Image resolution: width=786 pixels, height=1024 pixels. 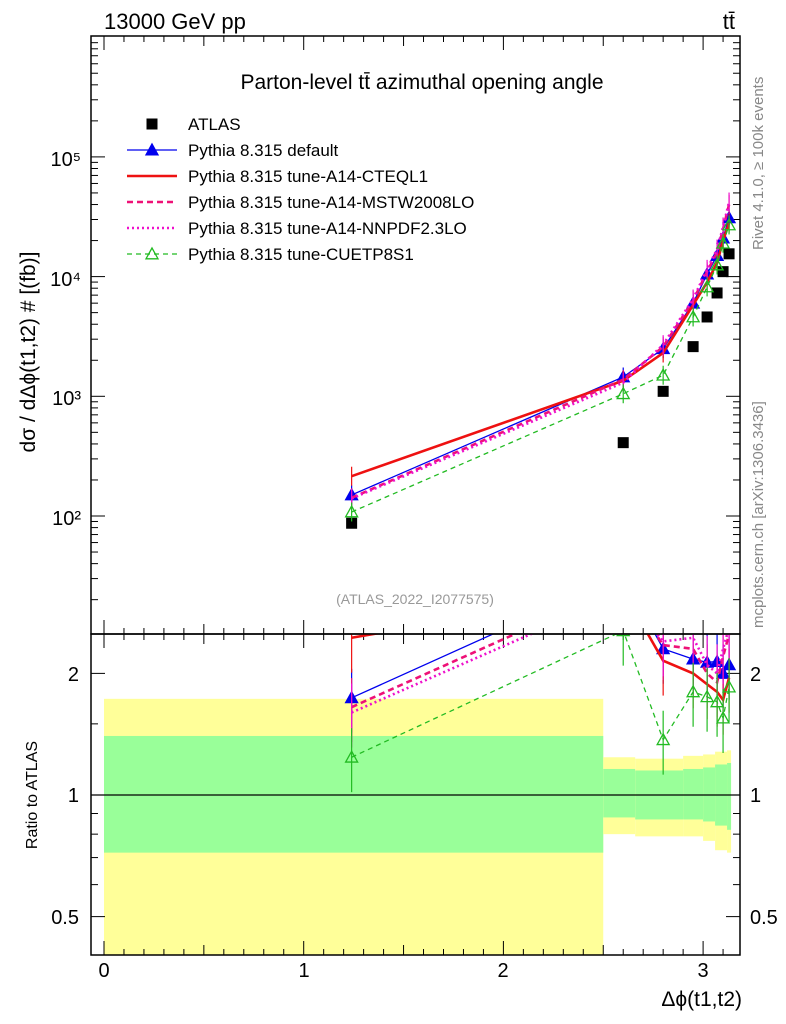 I want to click on series-mstw, so click(x=541, y=351).